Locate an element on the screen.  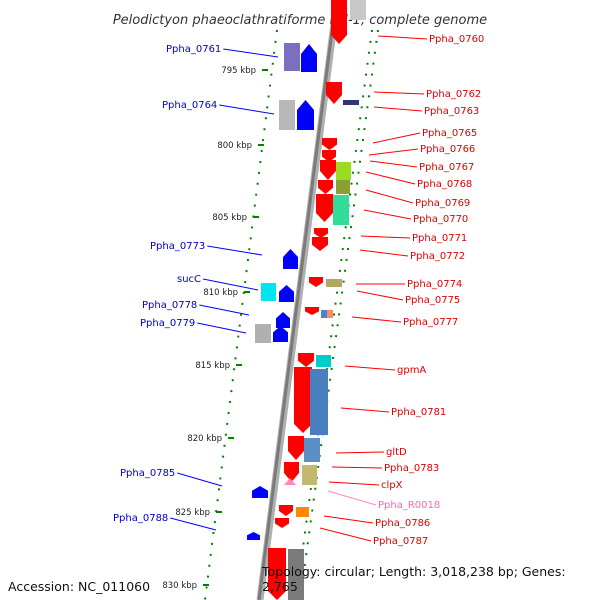
outer-left-guide is located at coordinates (241, 314).